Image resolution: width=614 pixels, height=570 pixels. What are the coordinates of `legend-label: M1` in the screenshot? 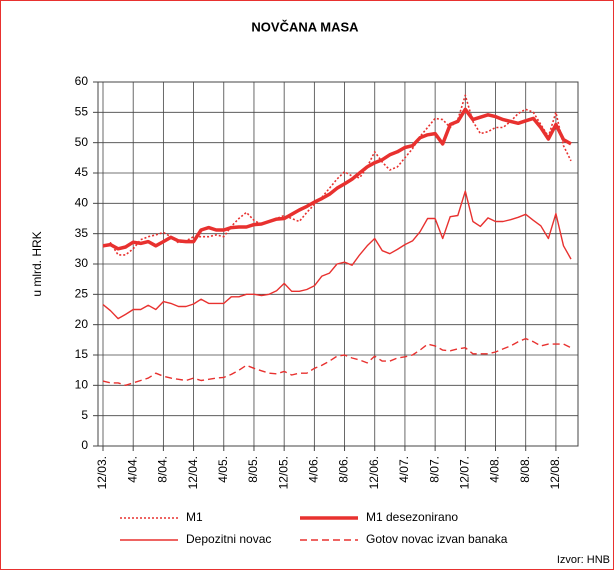 It's located at (194, 517).